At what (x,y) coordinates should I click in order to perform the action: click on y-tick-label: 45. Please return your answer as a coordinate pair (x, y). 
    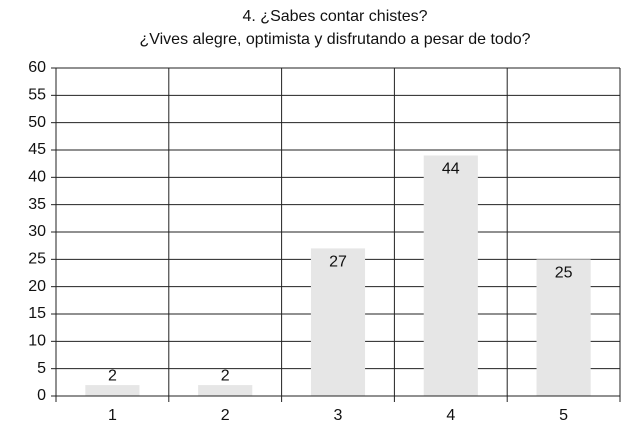
    Looking at the image, I should click on (37, 149).